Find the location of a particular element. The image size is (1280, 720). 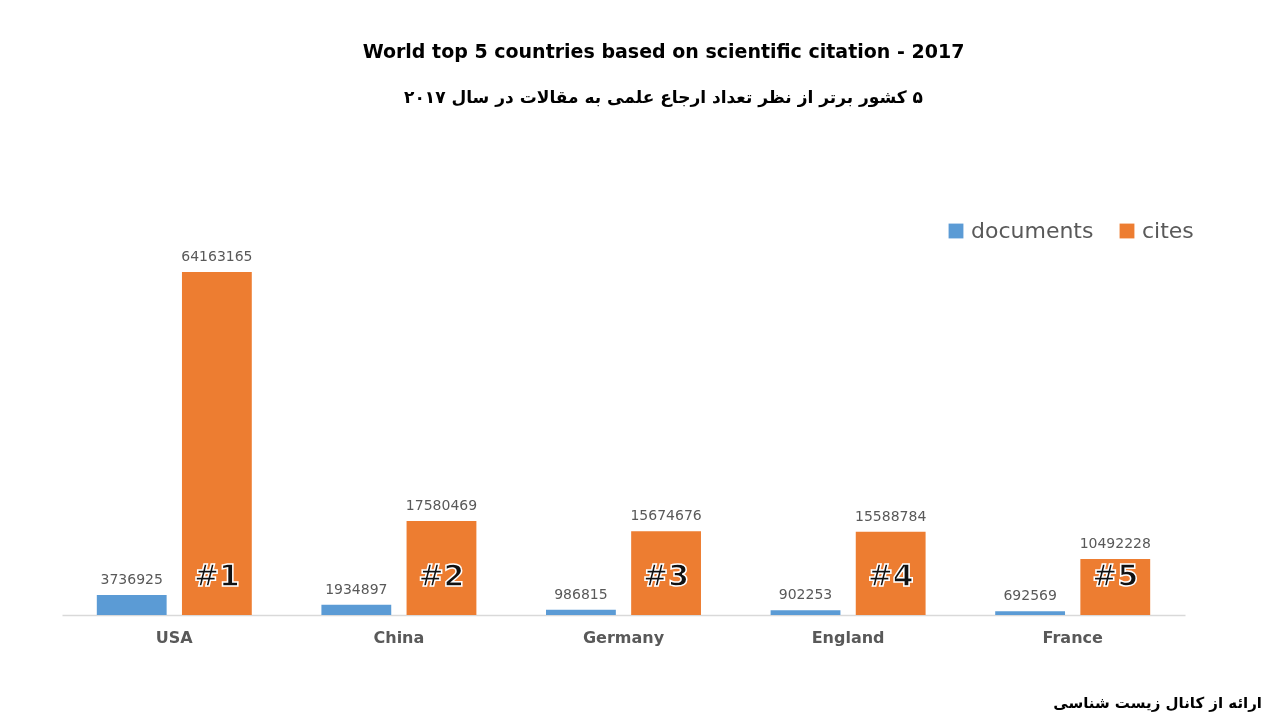

data-label: 692569 is located at coordinates (1030, 595).